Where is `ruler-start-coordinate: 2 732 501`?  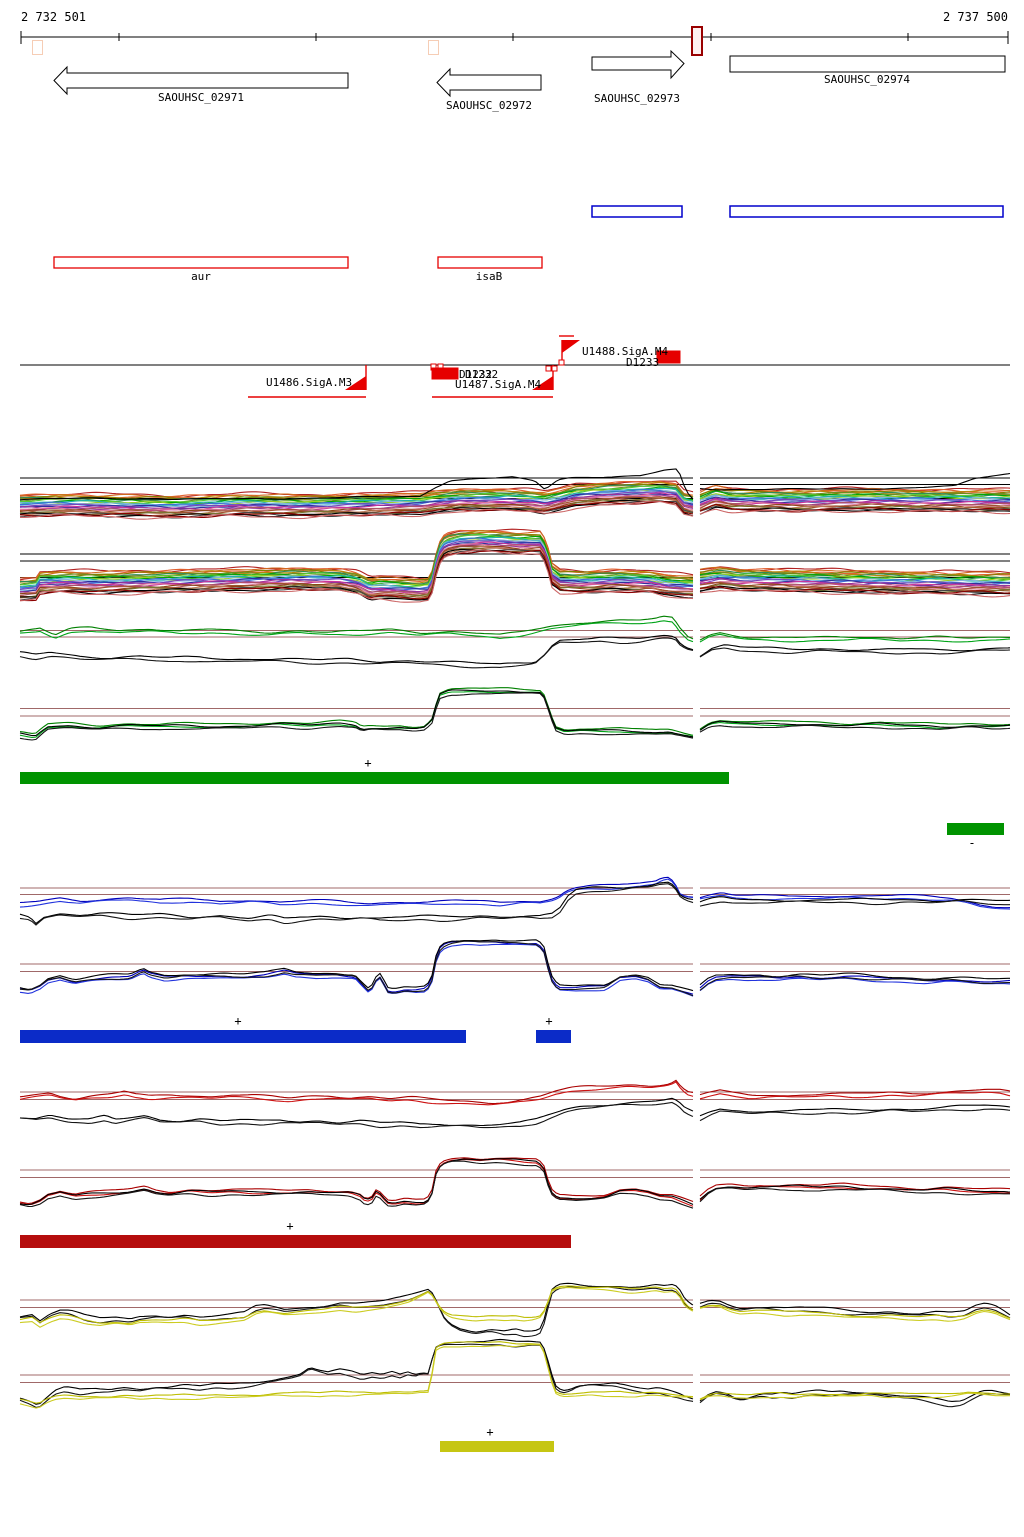
ruler-start-coordinate: 2 732 501 is located at coordinates (54, 17).